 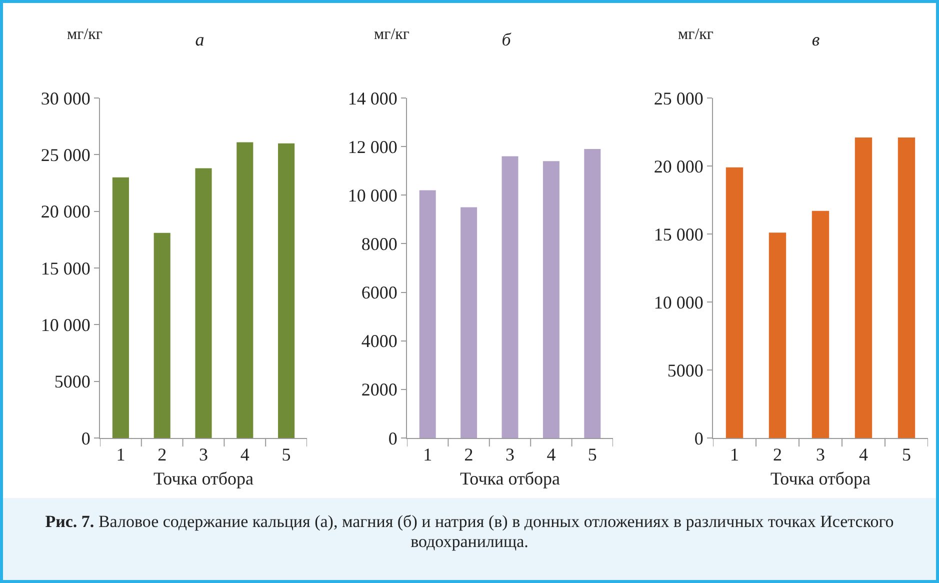 What do you see at coordinates (816, 40) in the screenshot?
I see `chart-title: в` at bounding box center [816, 40].